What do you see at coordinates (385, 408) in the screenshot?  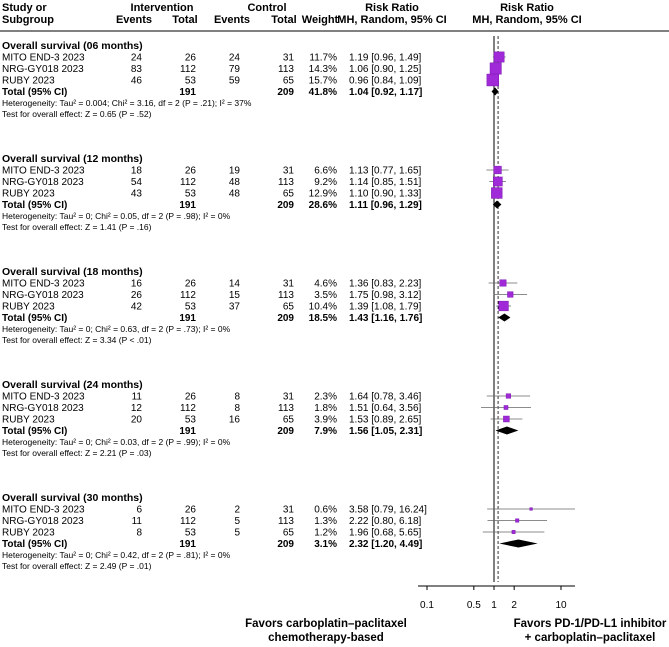 I see `risk-ratio-ci: 1.51 [0.64, 3.56]` at bounding box center [385, 408].